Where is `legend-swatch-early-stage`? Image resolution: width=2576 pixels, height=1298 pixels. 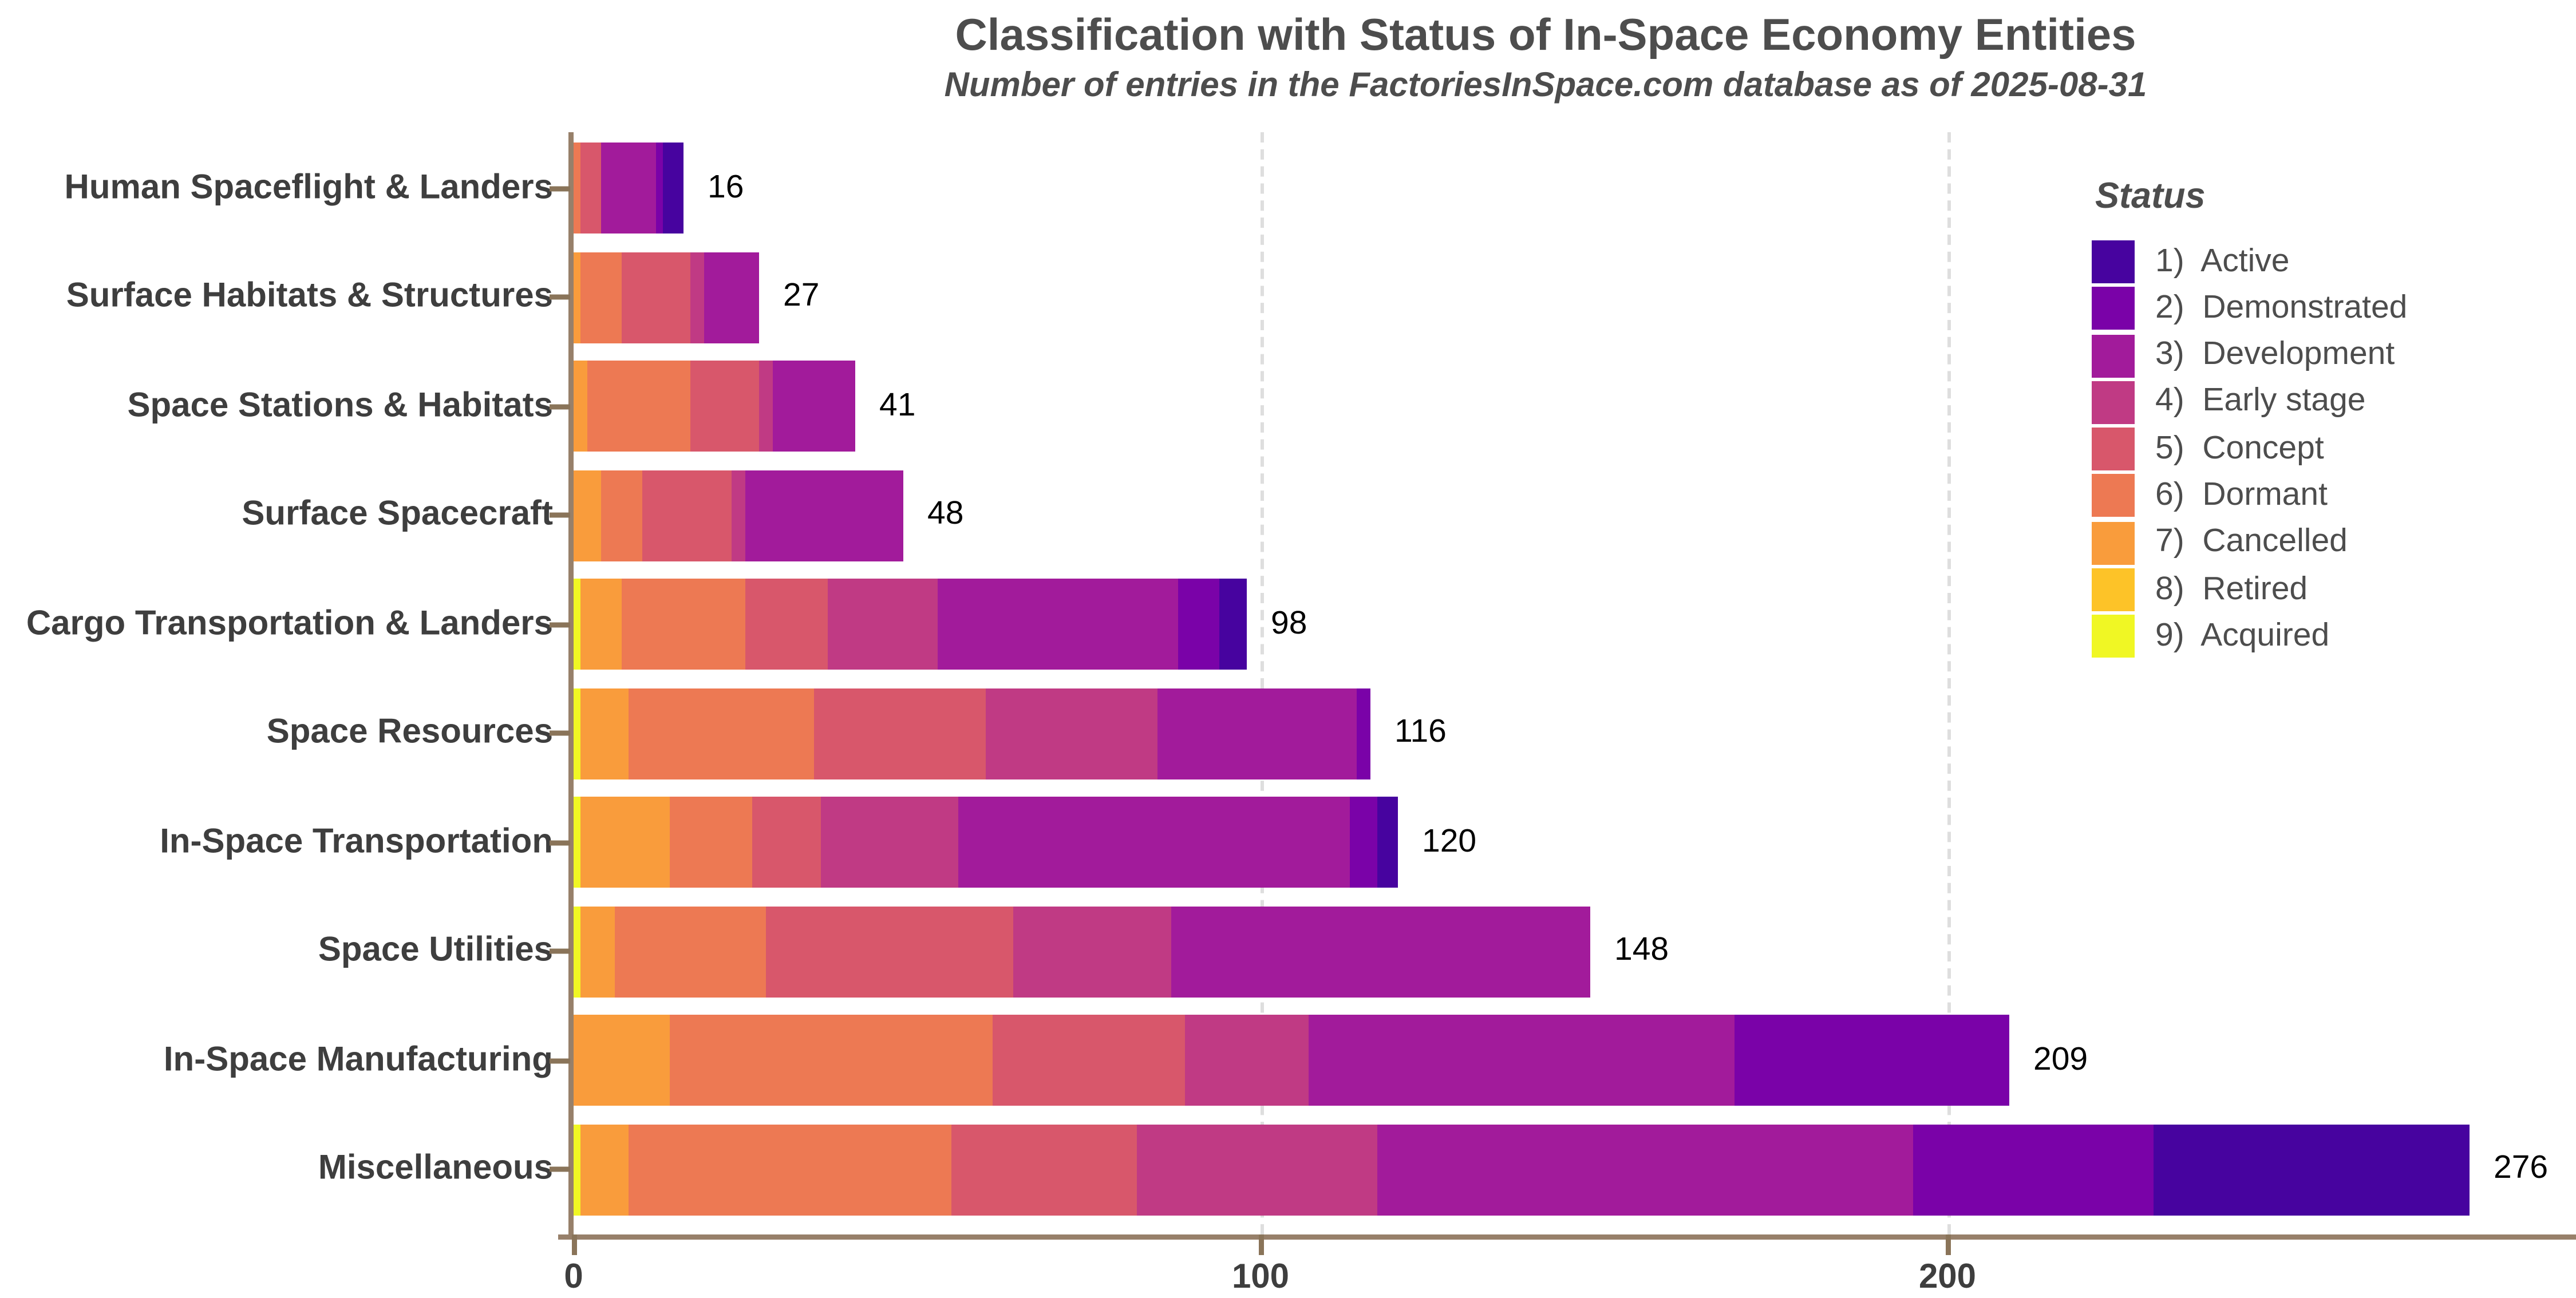
legend-swatch-early-stage is located at coordinates (2113, 403).